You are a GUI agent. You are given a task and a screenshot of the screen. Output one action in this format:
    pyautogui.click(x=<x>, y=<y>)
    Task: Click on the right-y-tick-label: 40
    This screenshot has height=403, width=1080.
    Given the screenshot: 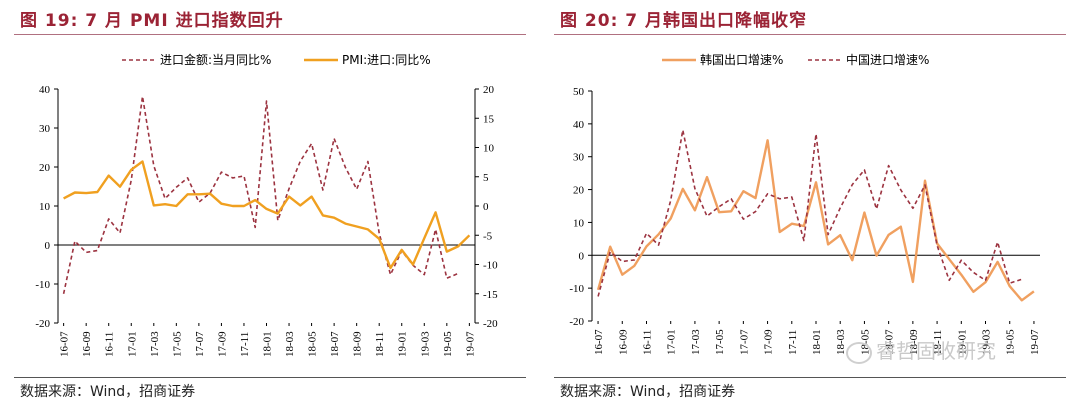 What is the action you would take?
    pyautogui.click(x=579, y=125)
    